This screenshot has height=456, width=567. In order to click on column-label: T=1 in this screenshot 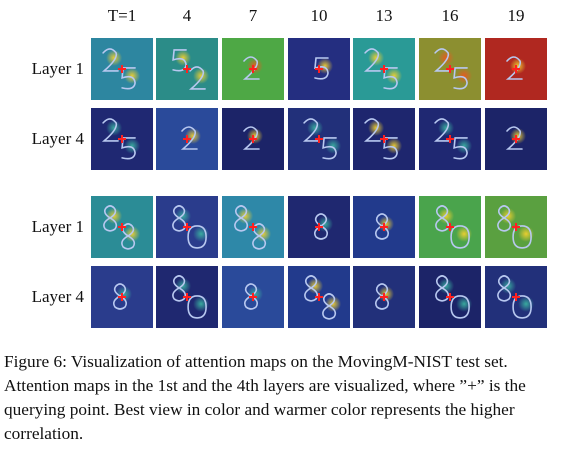, I will do `click(122, 15)`.